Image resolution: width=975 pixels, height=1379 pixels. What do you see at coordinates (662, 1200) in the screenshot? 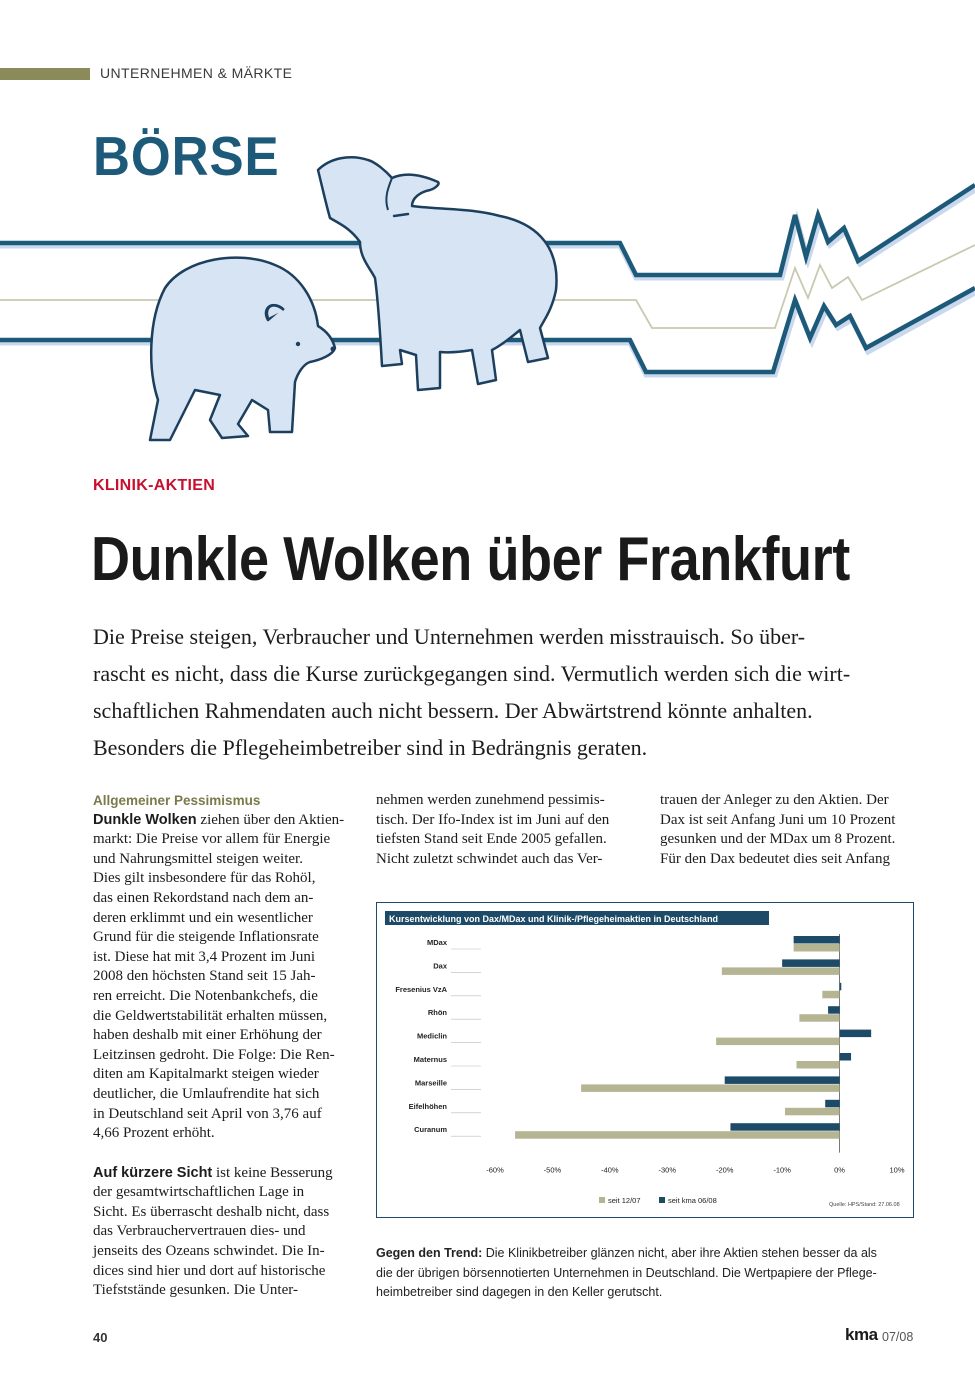
I see `legend-swatch-seit-kma` at bounding box center [662, 1200].